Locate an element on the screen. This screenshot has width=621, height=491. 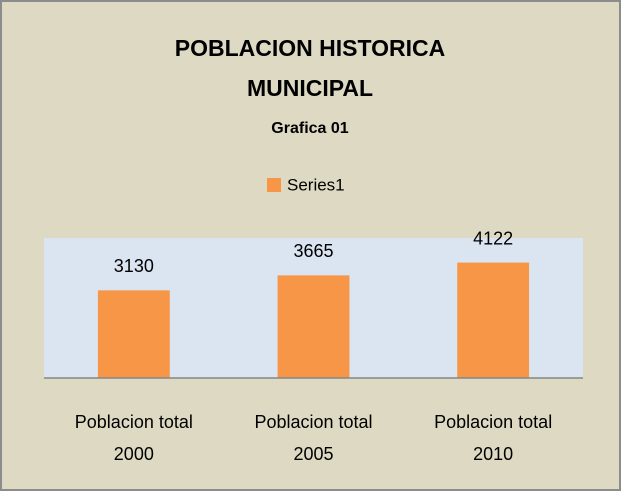
chart-title: POBLACION HISTORICA MUNICIPAL is located at coordinates (310, 68).